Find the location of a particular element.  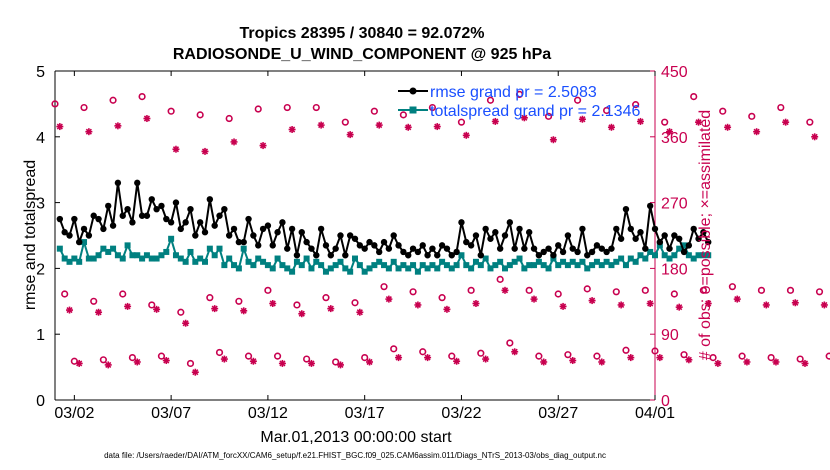

y-left-tick-label: 3 is located at coordinates (40, 204).